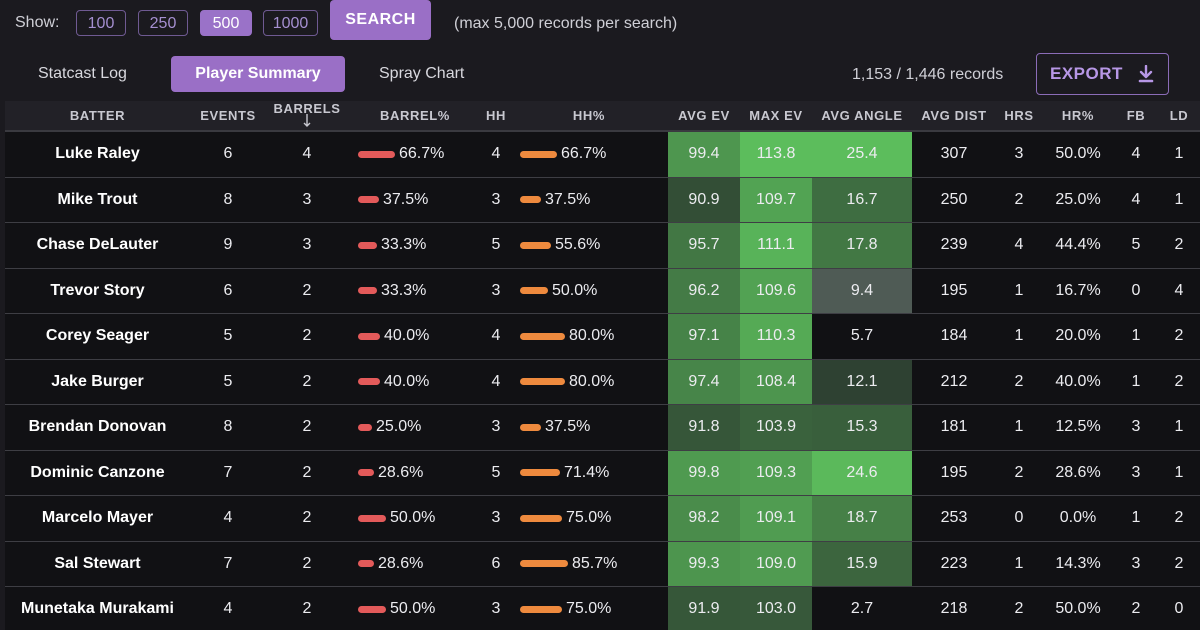 The image size is (1200, 630). Describe the element at coordinates (163, 23) in the screenshot. I see `size-option-250: 250` at that location.